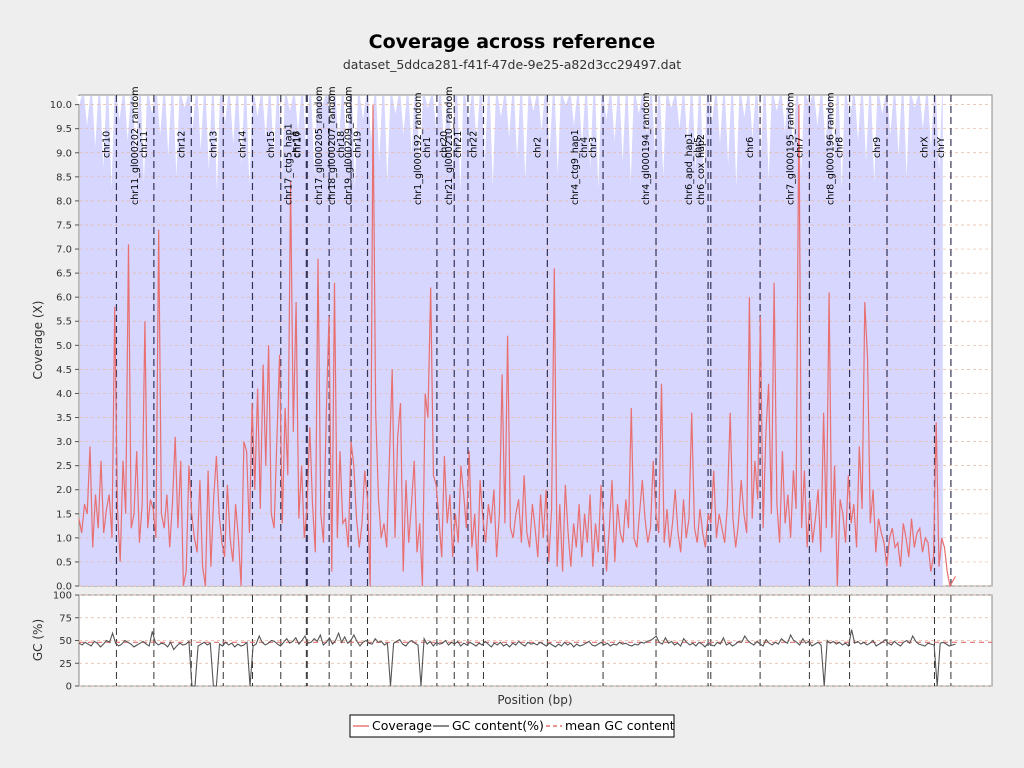 This screenshot has height=768, width=1024. What do you see at coordinates (297, 144) in the screenshot?
I see `chromosome-label: chr17` at bounding box center [297, 144].